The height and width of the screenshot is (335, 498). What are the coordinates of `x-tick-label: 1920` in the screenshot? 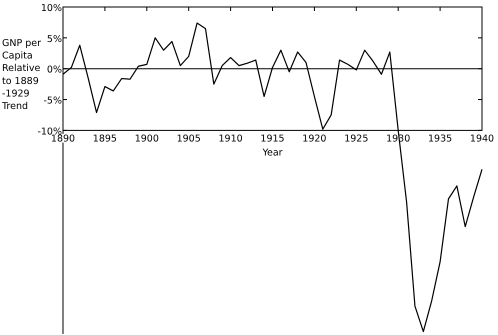 It's located at (314, 138).